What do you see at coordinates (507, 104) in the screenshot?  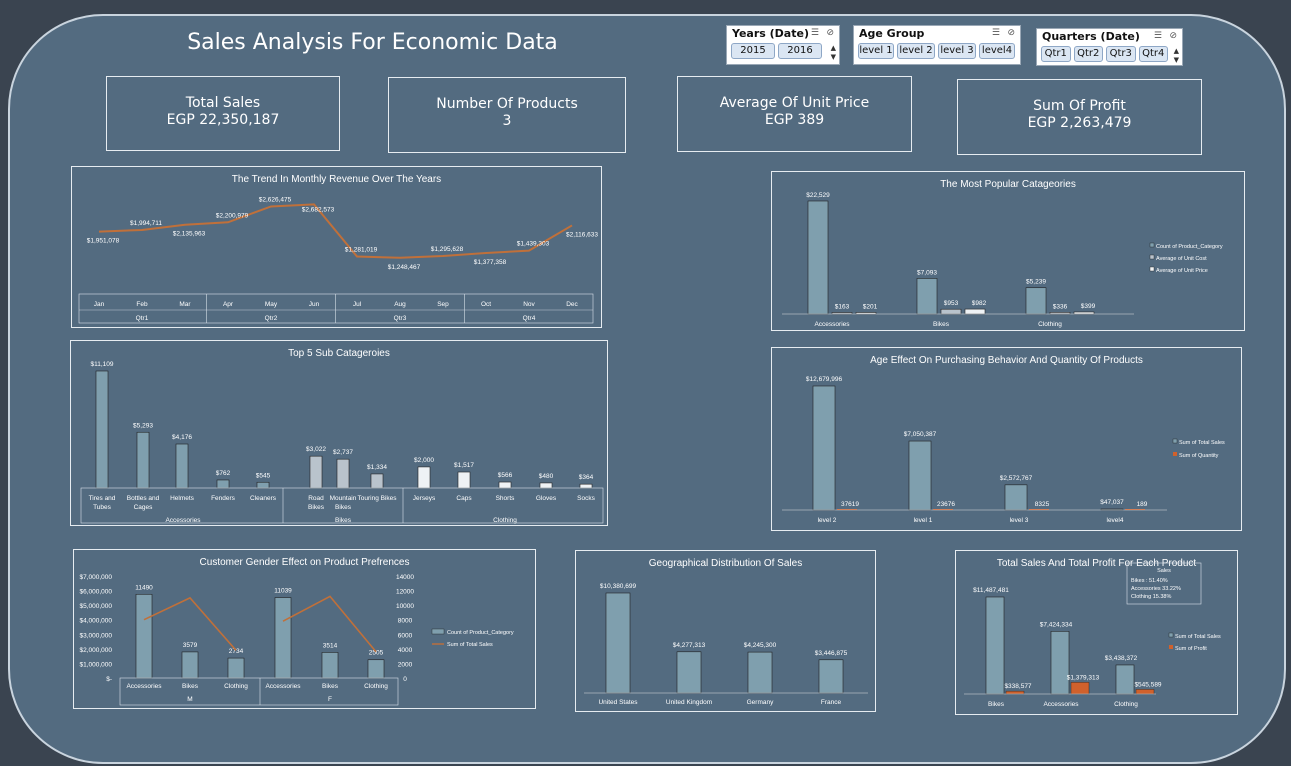 I see `kpi-label: Number Of Products` at bounding box center [507, 104].